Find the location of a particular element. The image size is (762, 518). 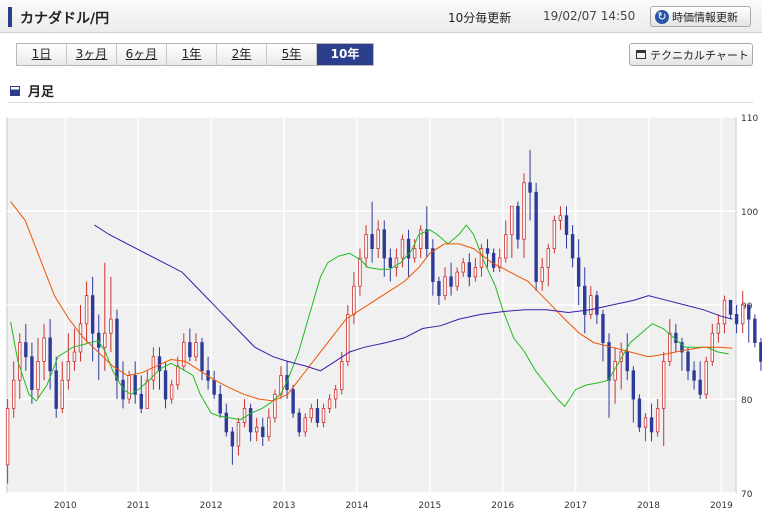

technical-chart-label: テクニカルチャート is located at coordinates (699, 55).